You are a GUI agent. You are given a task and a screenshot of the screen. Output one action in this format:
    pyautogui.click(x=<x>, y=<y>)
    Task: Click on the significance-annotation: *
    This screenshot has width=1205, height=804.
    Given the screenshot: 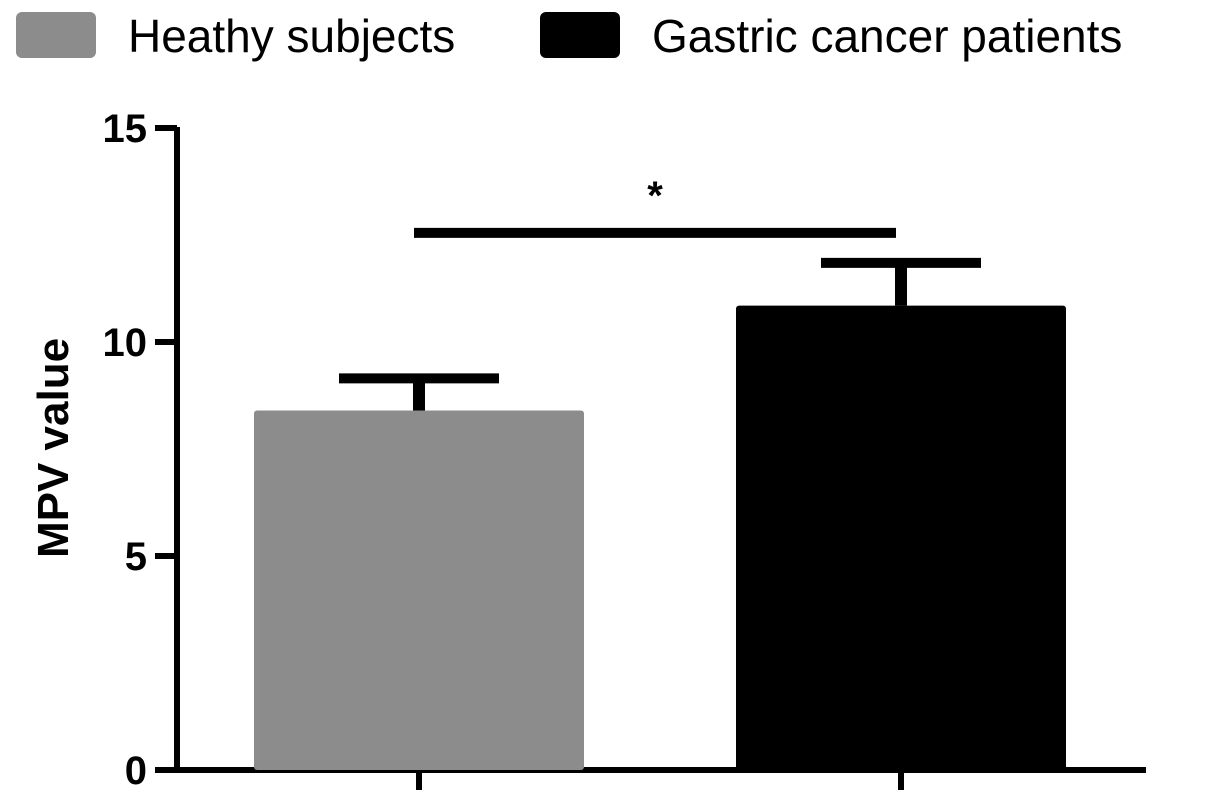 What is the action you would take?
    pyautogui.click(x=655, y=206)
    